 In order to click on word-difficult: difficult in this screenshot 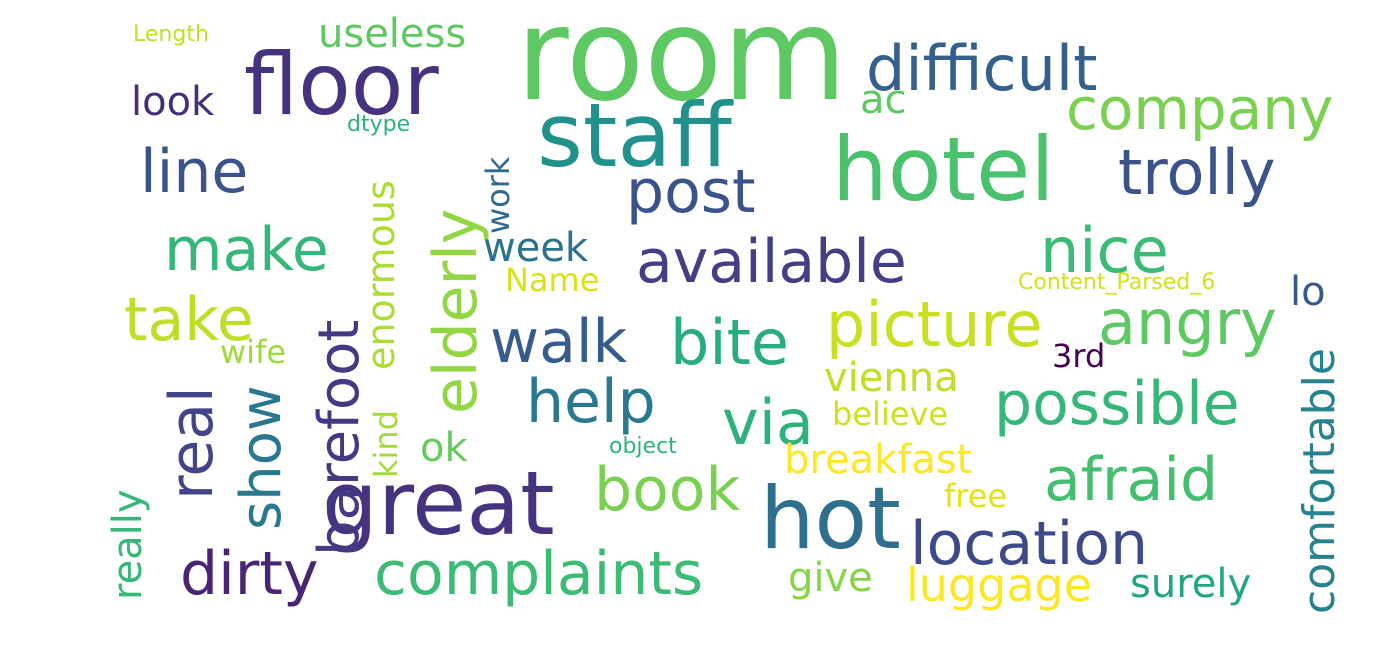, I will do `click(982, 68)`.